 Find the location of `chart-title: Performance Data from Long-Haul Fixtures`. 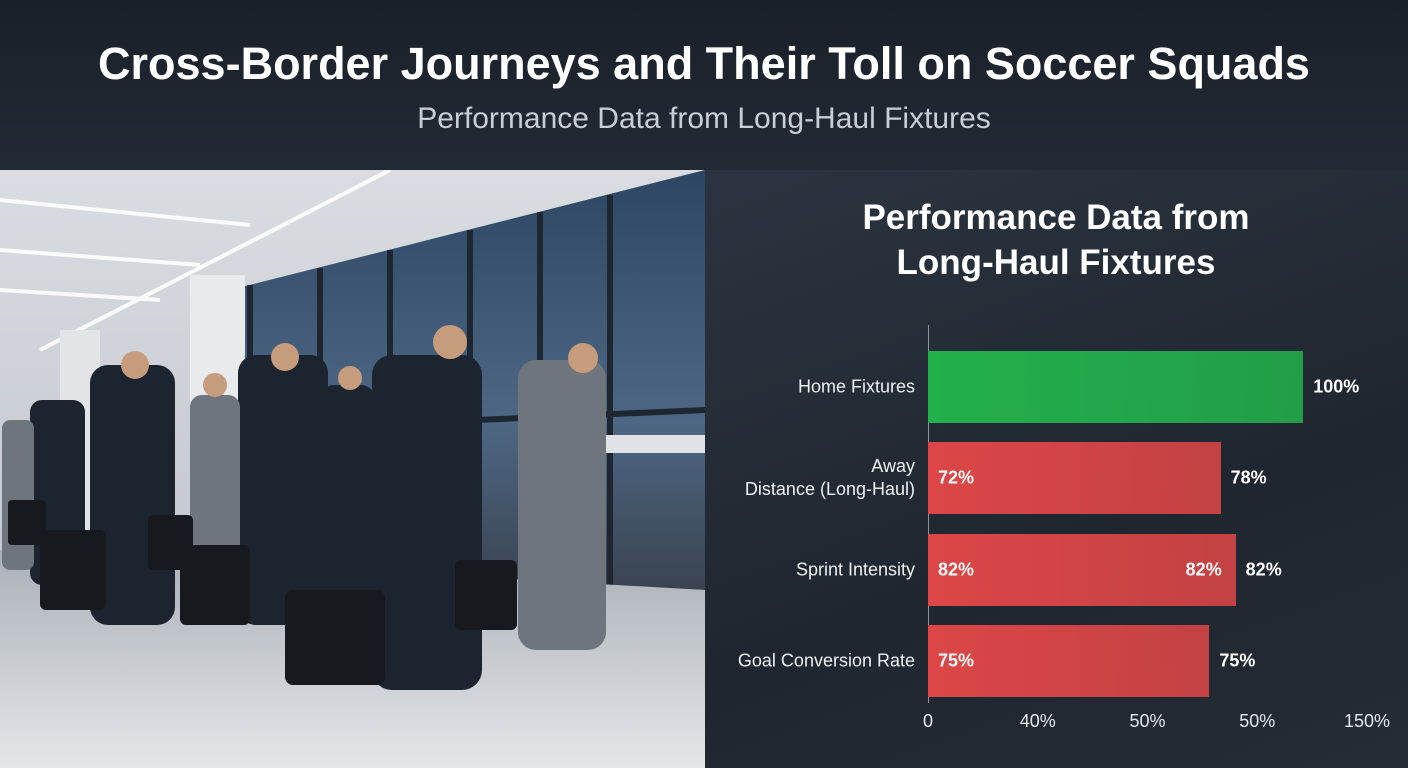

chart-title: Performance Data from Long-Haul Fixtures is located at coordinates (1056, 240).